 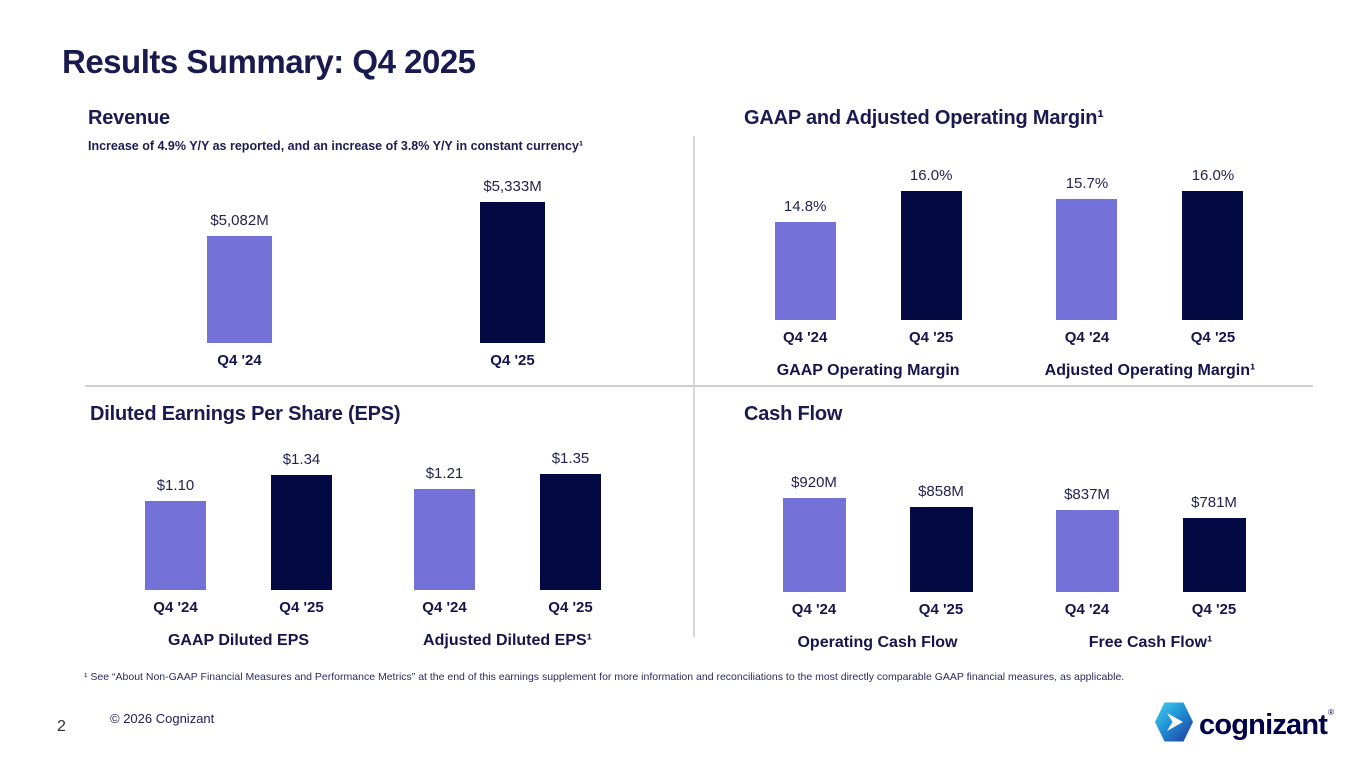 I want to click on copyright-text: © 2026 Cognizant, so click(x=162, y=718).